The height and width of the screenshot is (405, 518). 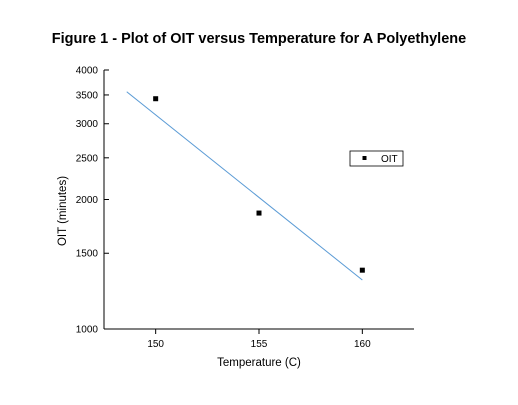 I want to click on y-tick-label: 3000, so click(x=87, y=124).